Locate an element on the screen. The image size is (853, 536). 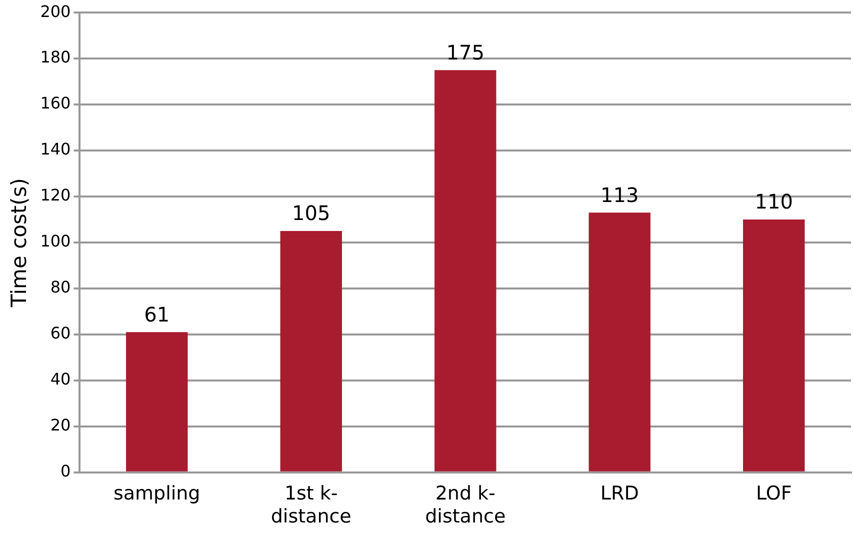
y-axis-title: Time cost(s) is located at coordinates (19, 243).